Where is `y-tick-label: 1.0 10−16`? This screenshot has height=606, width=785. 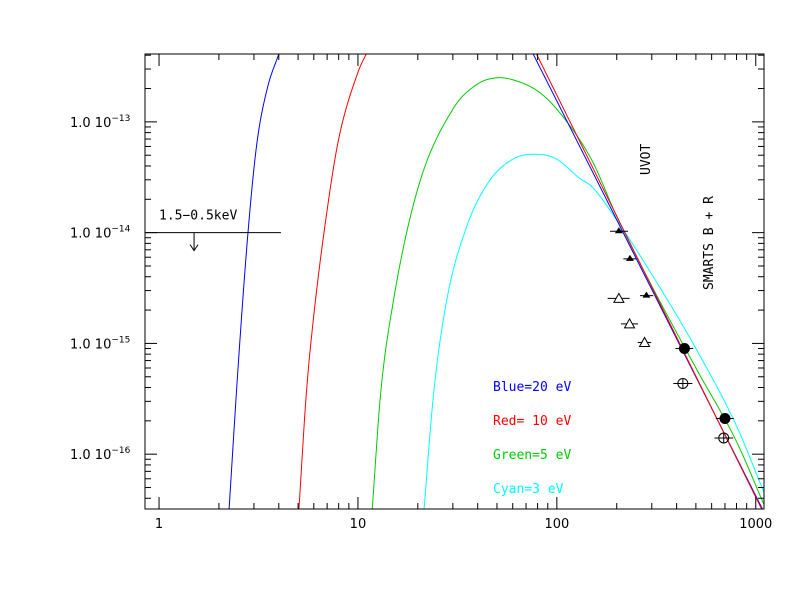
y-tick-label: 1.0 10−16 is located at coordinates (100, 454).